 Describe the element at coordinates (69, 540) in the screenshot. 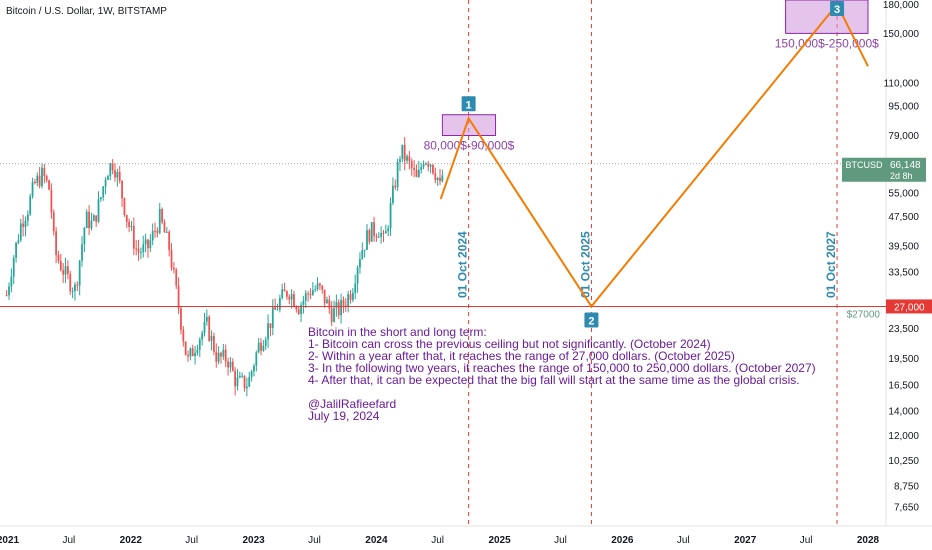

I see `x-tick-label: Jul` at that location.